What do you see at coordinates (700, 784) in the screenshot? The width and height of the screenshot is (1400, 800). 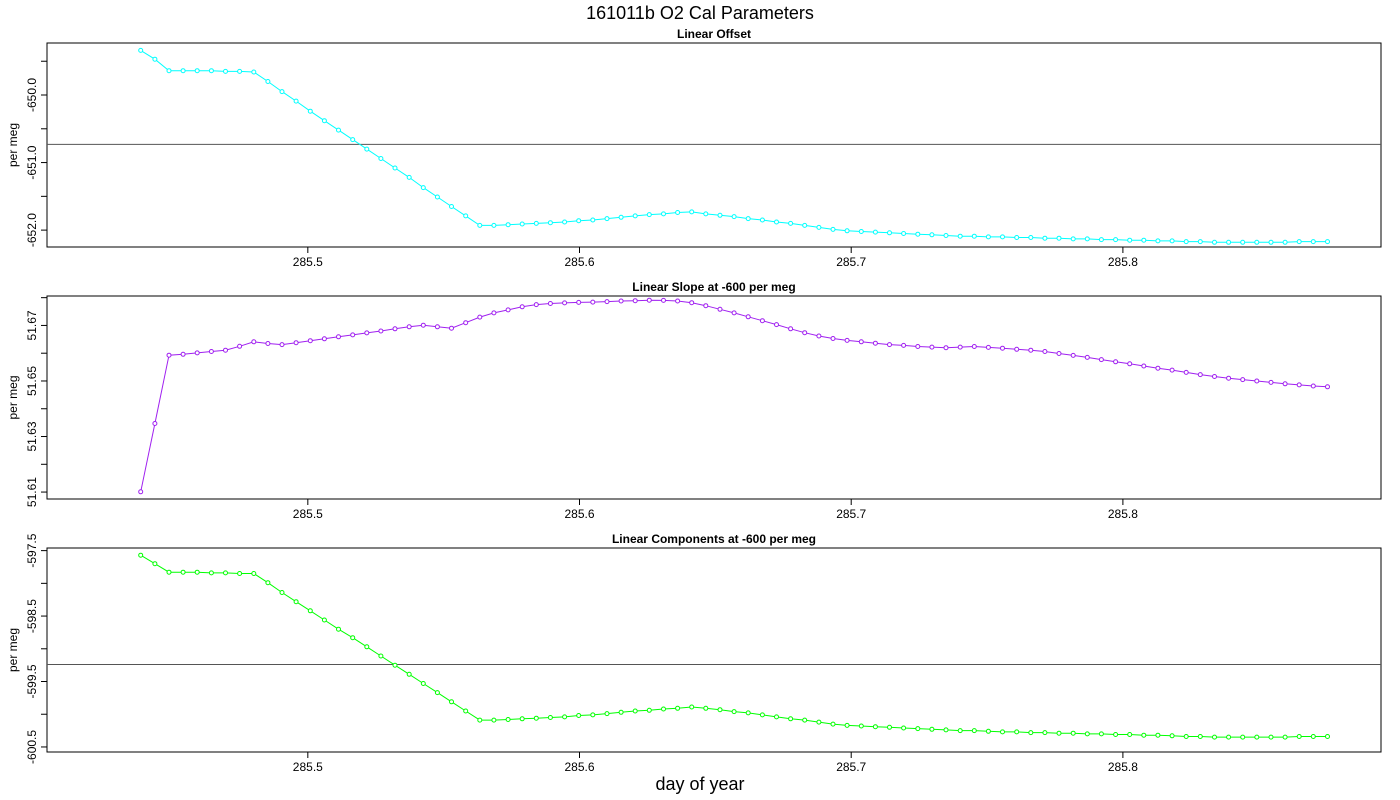 I see `x-axis-label: day of year` at bounding box center [700, 784].